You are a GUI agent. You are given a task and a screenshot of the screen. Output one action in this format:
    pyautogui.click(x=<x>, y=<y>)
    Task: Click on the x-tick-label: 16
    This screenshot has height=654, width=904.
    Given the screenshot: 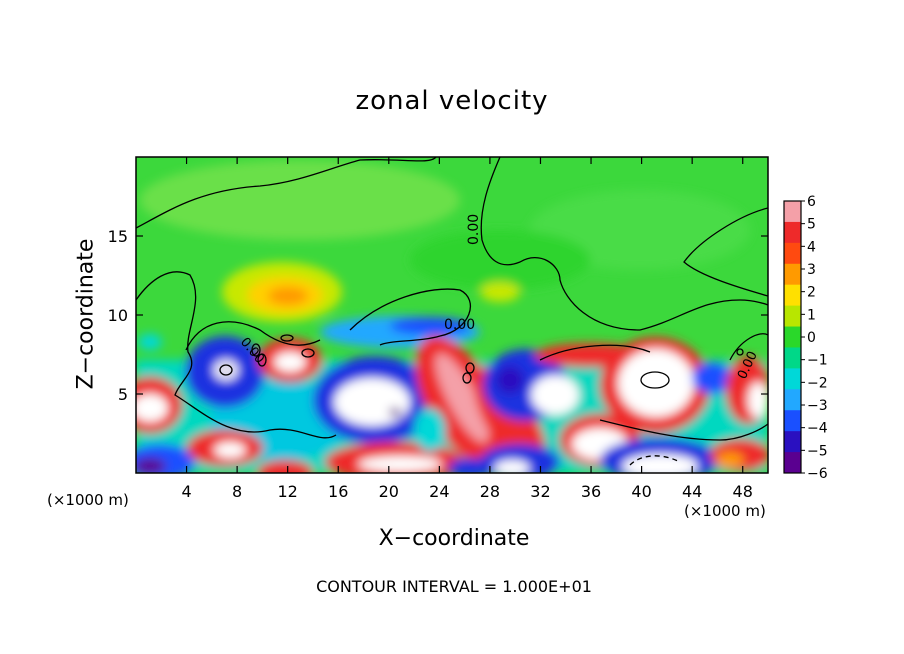 What is the action you would take?
    pyautogui.click(x=338, y=491)
    